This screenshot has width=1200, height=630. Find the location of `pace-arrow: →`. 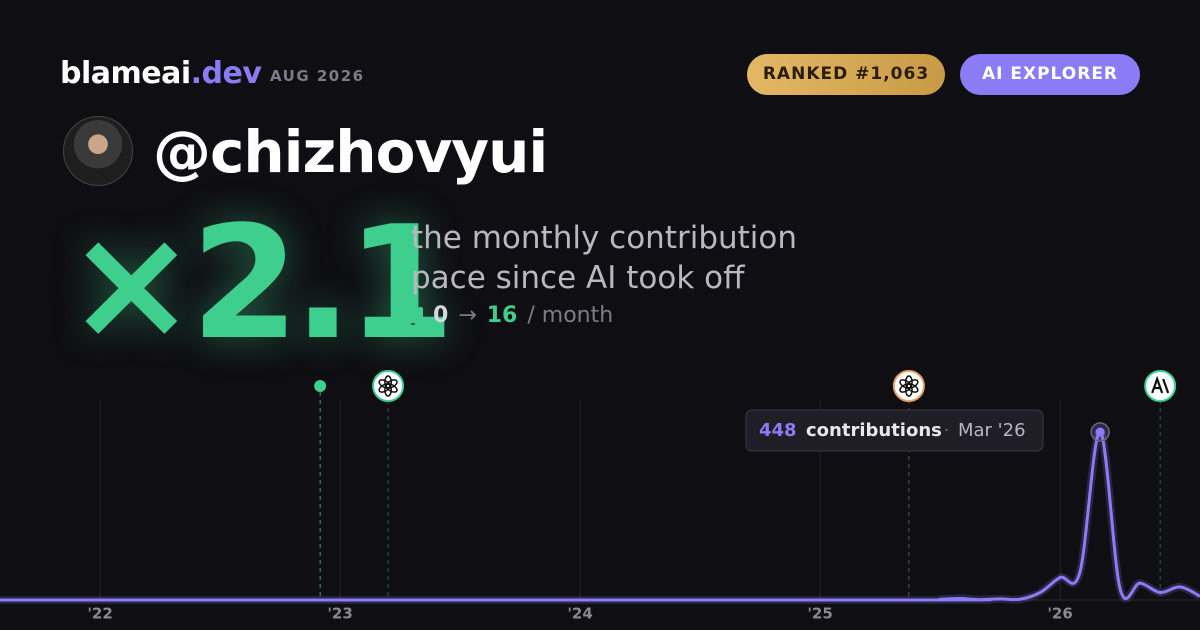

pace-arrow: → is located at coordinates (467, 315).